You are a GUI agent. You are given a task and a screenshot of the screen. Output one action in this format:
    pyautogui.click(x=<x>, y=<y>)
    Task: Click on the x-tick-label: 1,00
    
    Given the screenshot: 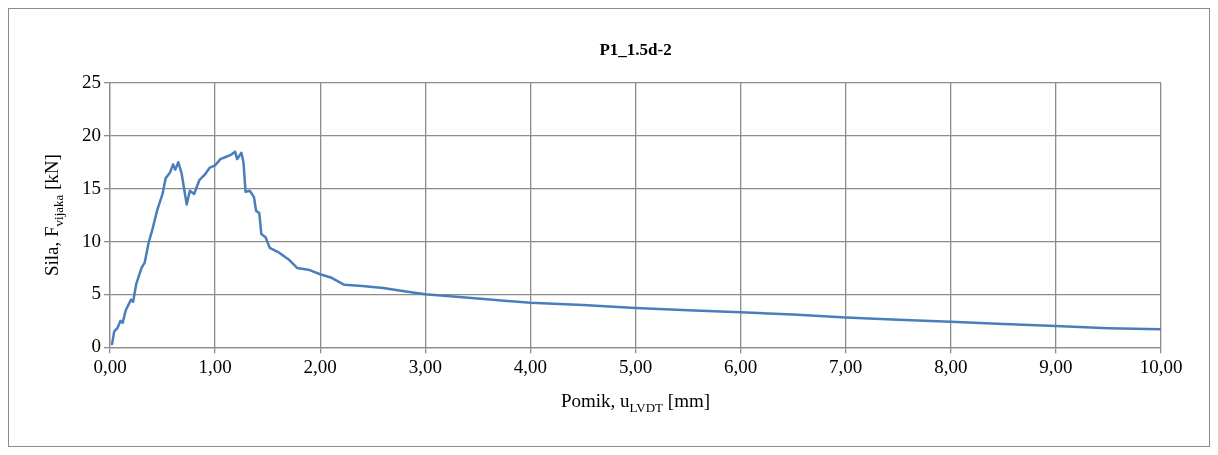 What is the action you would take?
    pyautogui.click(x=215, y=366)
    